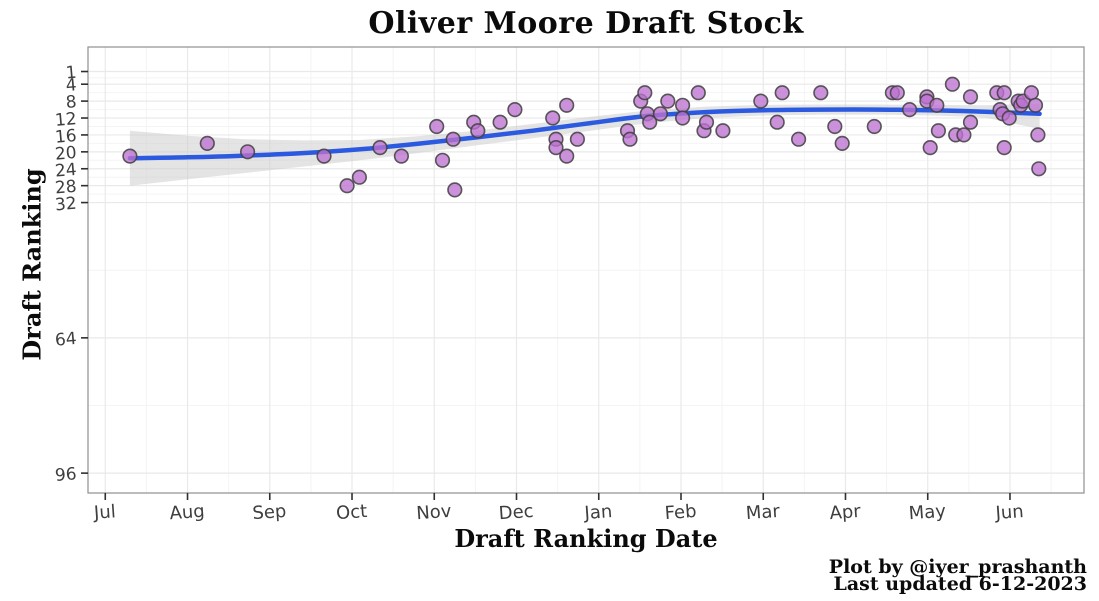  I want to click on x-tick-label: Jun, so click(1009, 512).